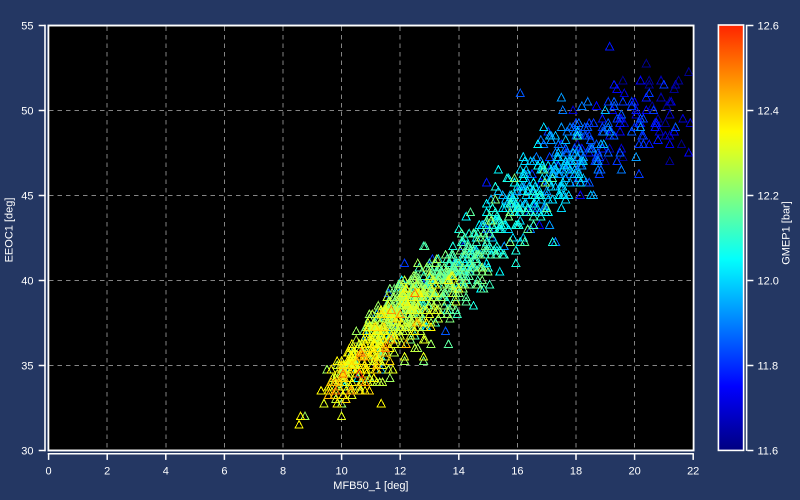 The width and height of the screenshot is (800, 500). Describe the element at coordinates (27, 367) in the screenshot. I see `svg-text: 35` at that location.